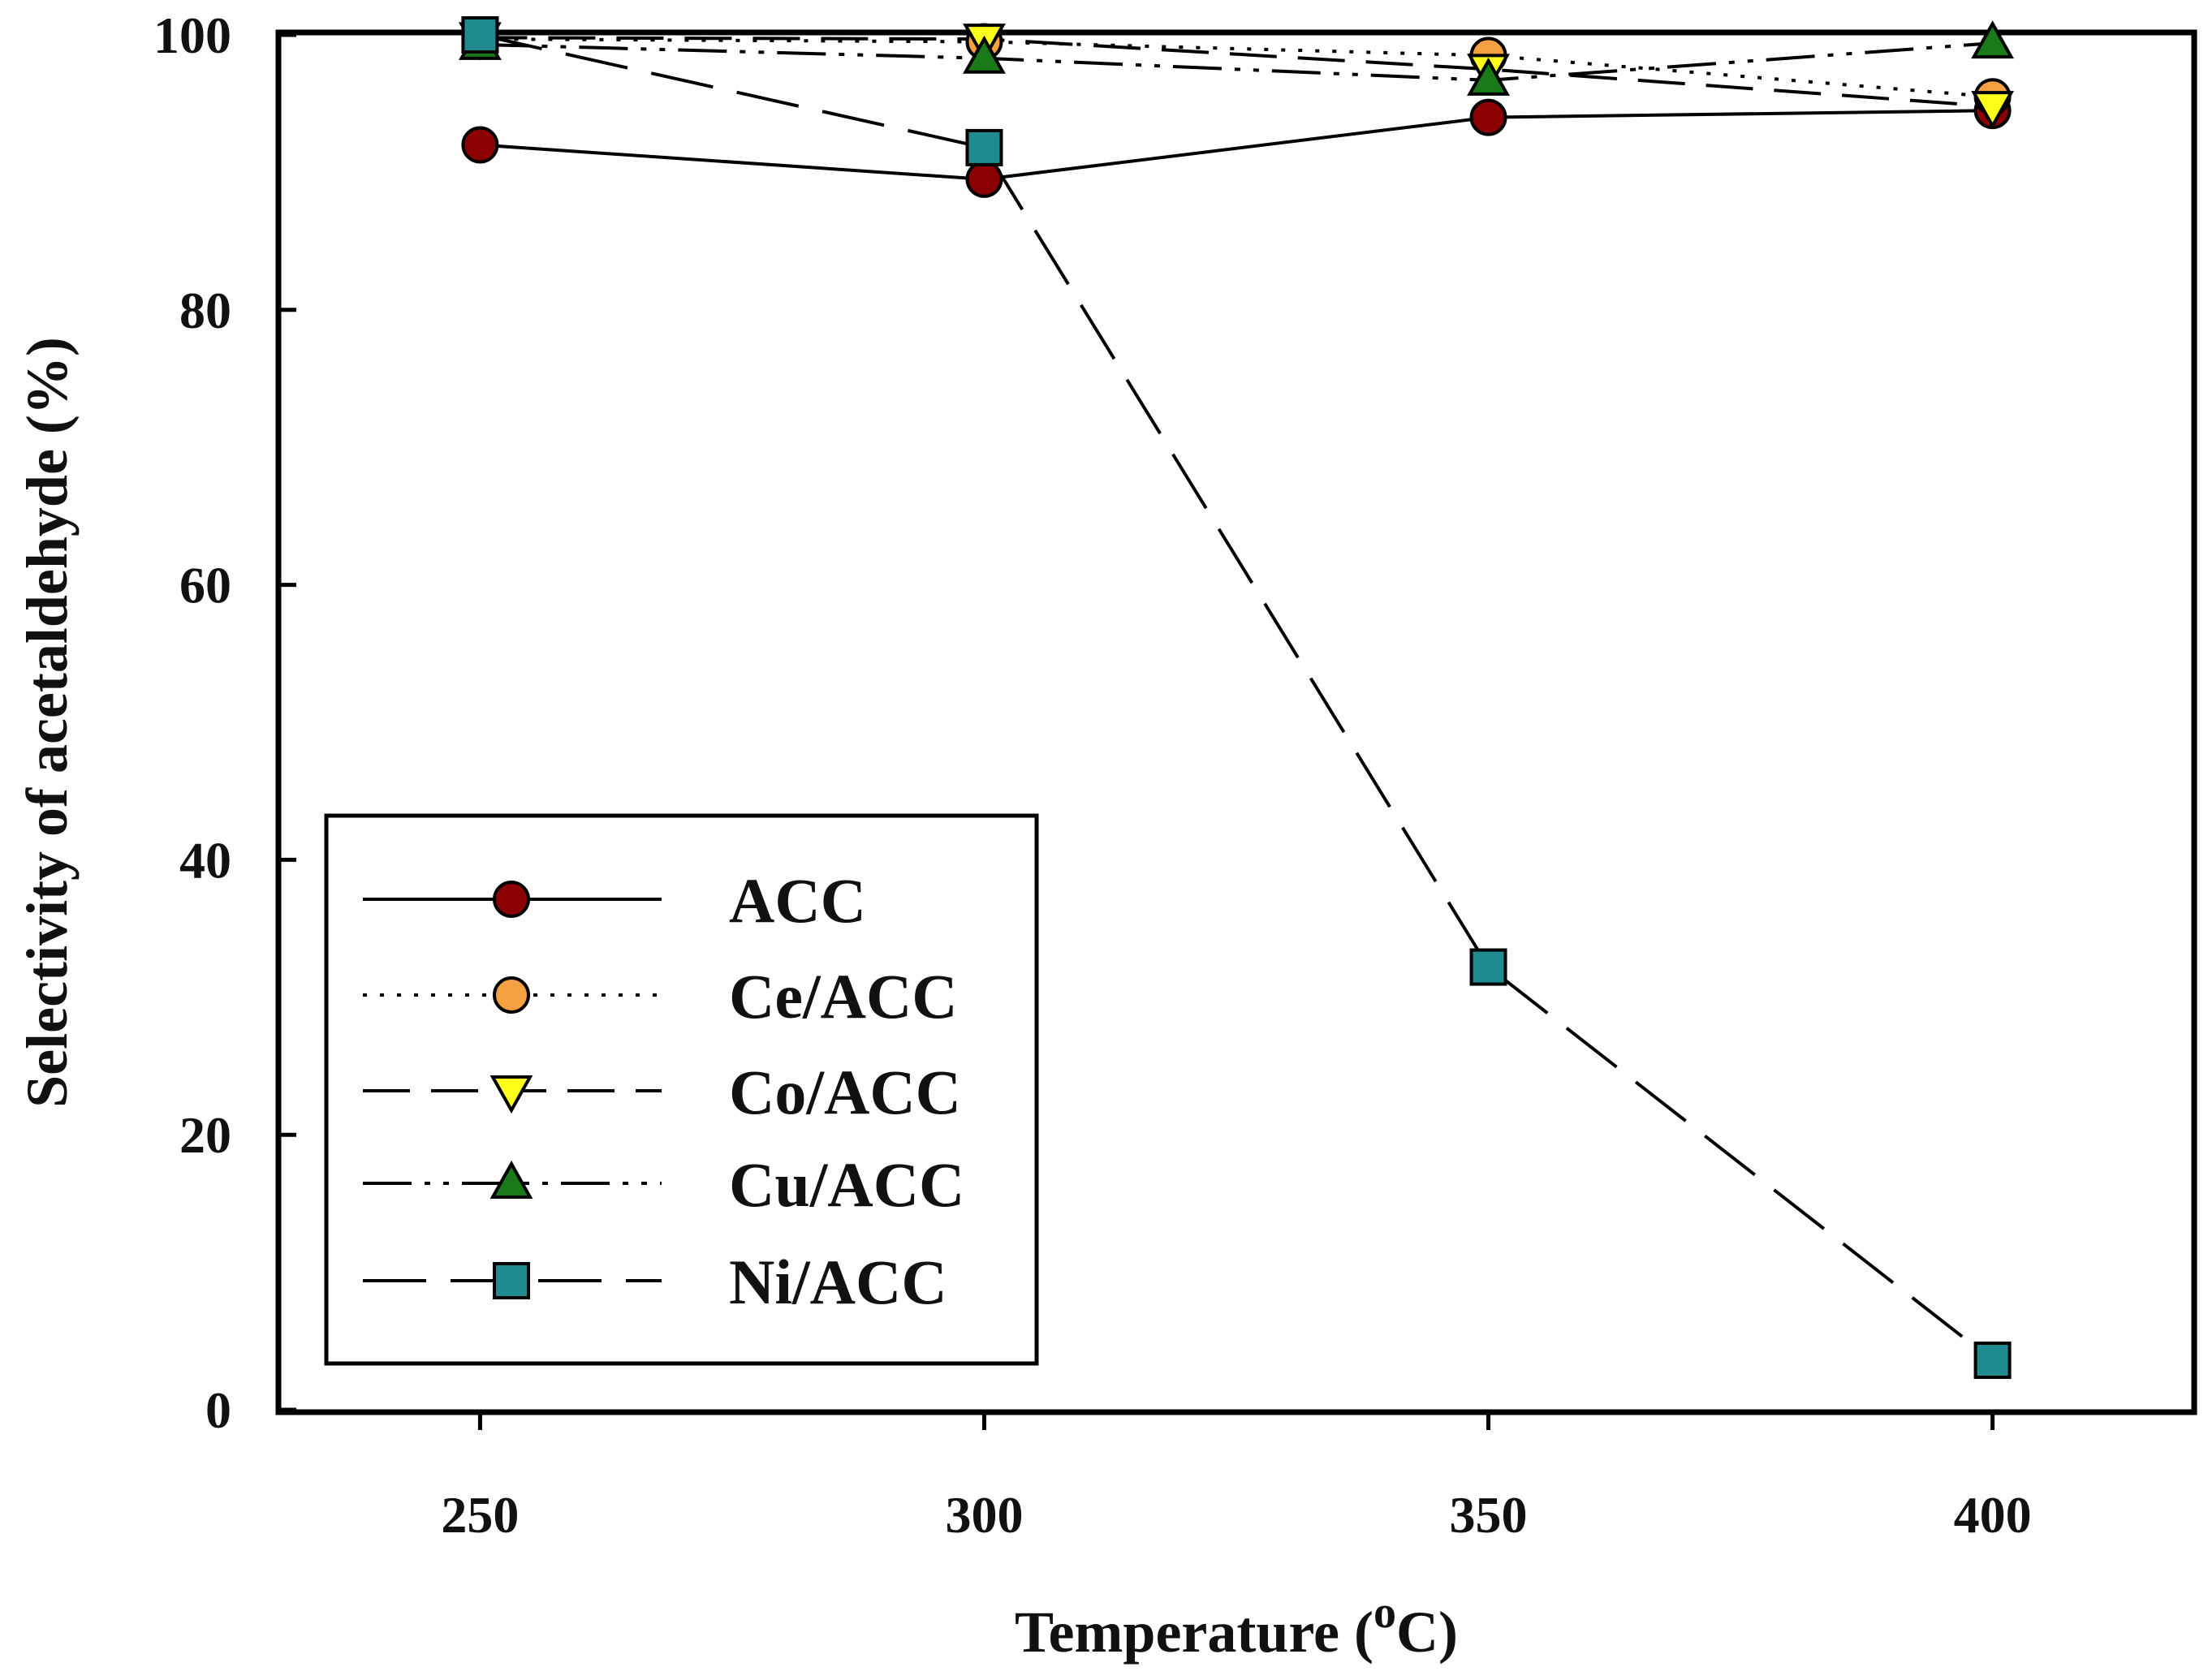 The width and height of the screenshot is (2208, 1680). I want to click on legend-label-ce-acc: Ce/ACC, so click(843, 996).